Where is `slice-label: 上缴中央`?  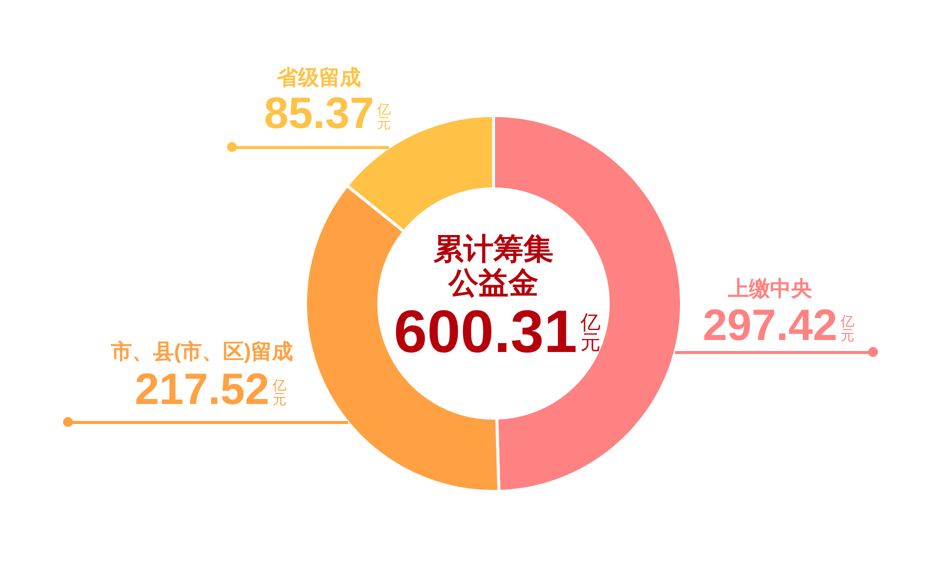 slice-label: 上缴中央 is located at coordinates (770, 289).